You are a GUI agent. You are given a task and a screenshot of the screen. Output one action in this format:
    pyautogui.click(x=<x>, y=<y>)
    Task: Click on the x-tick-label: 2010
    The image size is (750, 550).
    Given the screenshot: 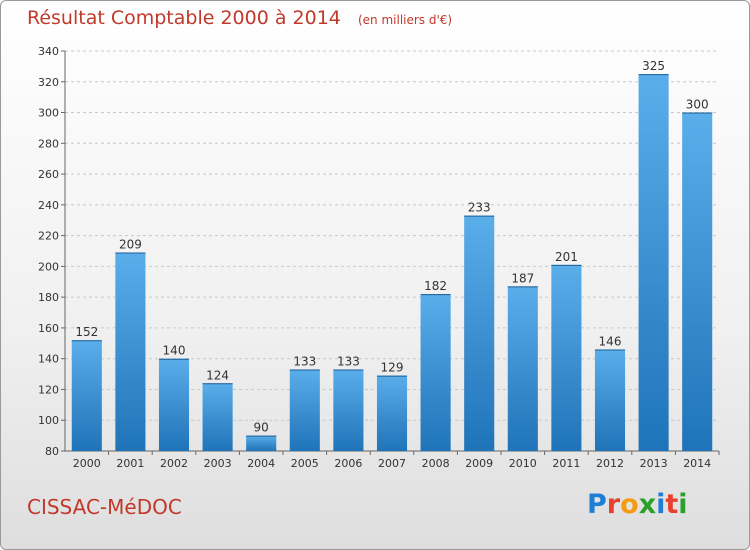 What is the action you would take?
    pyautogui.click(x=523, y=463)
    